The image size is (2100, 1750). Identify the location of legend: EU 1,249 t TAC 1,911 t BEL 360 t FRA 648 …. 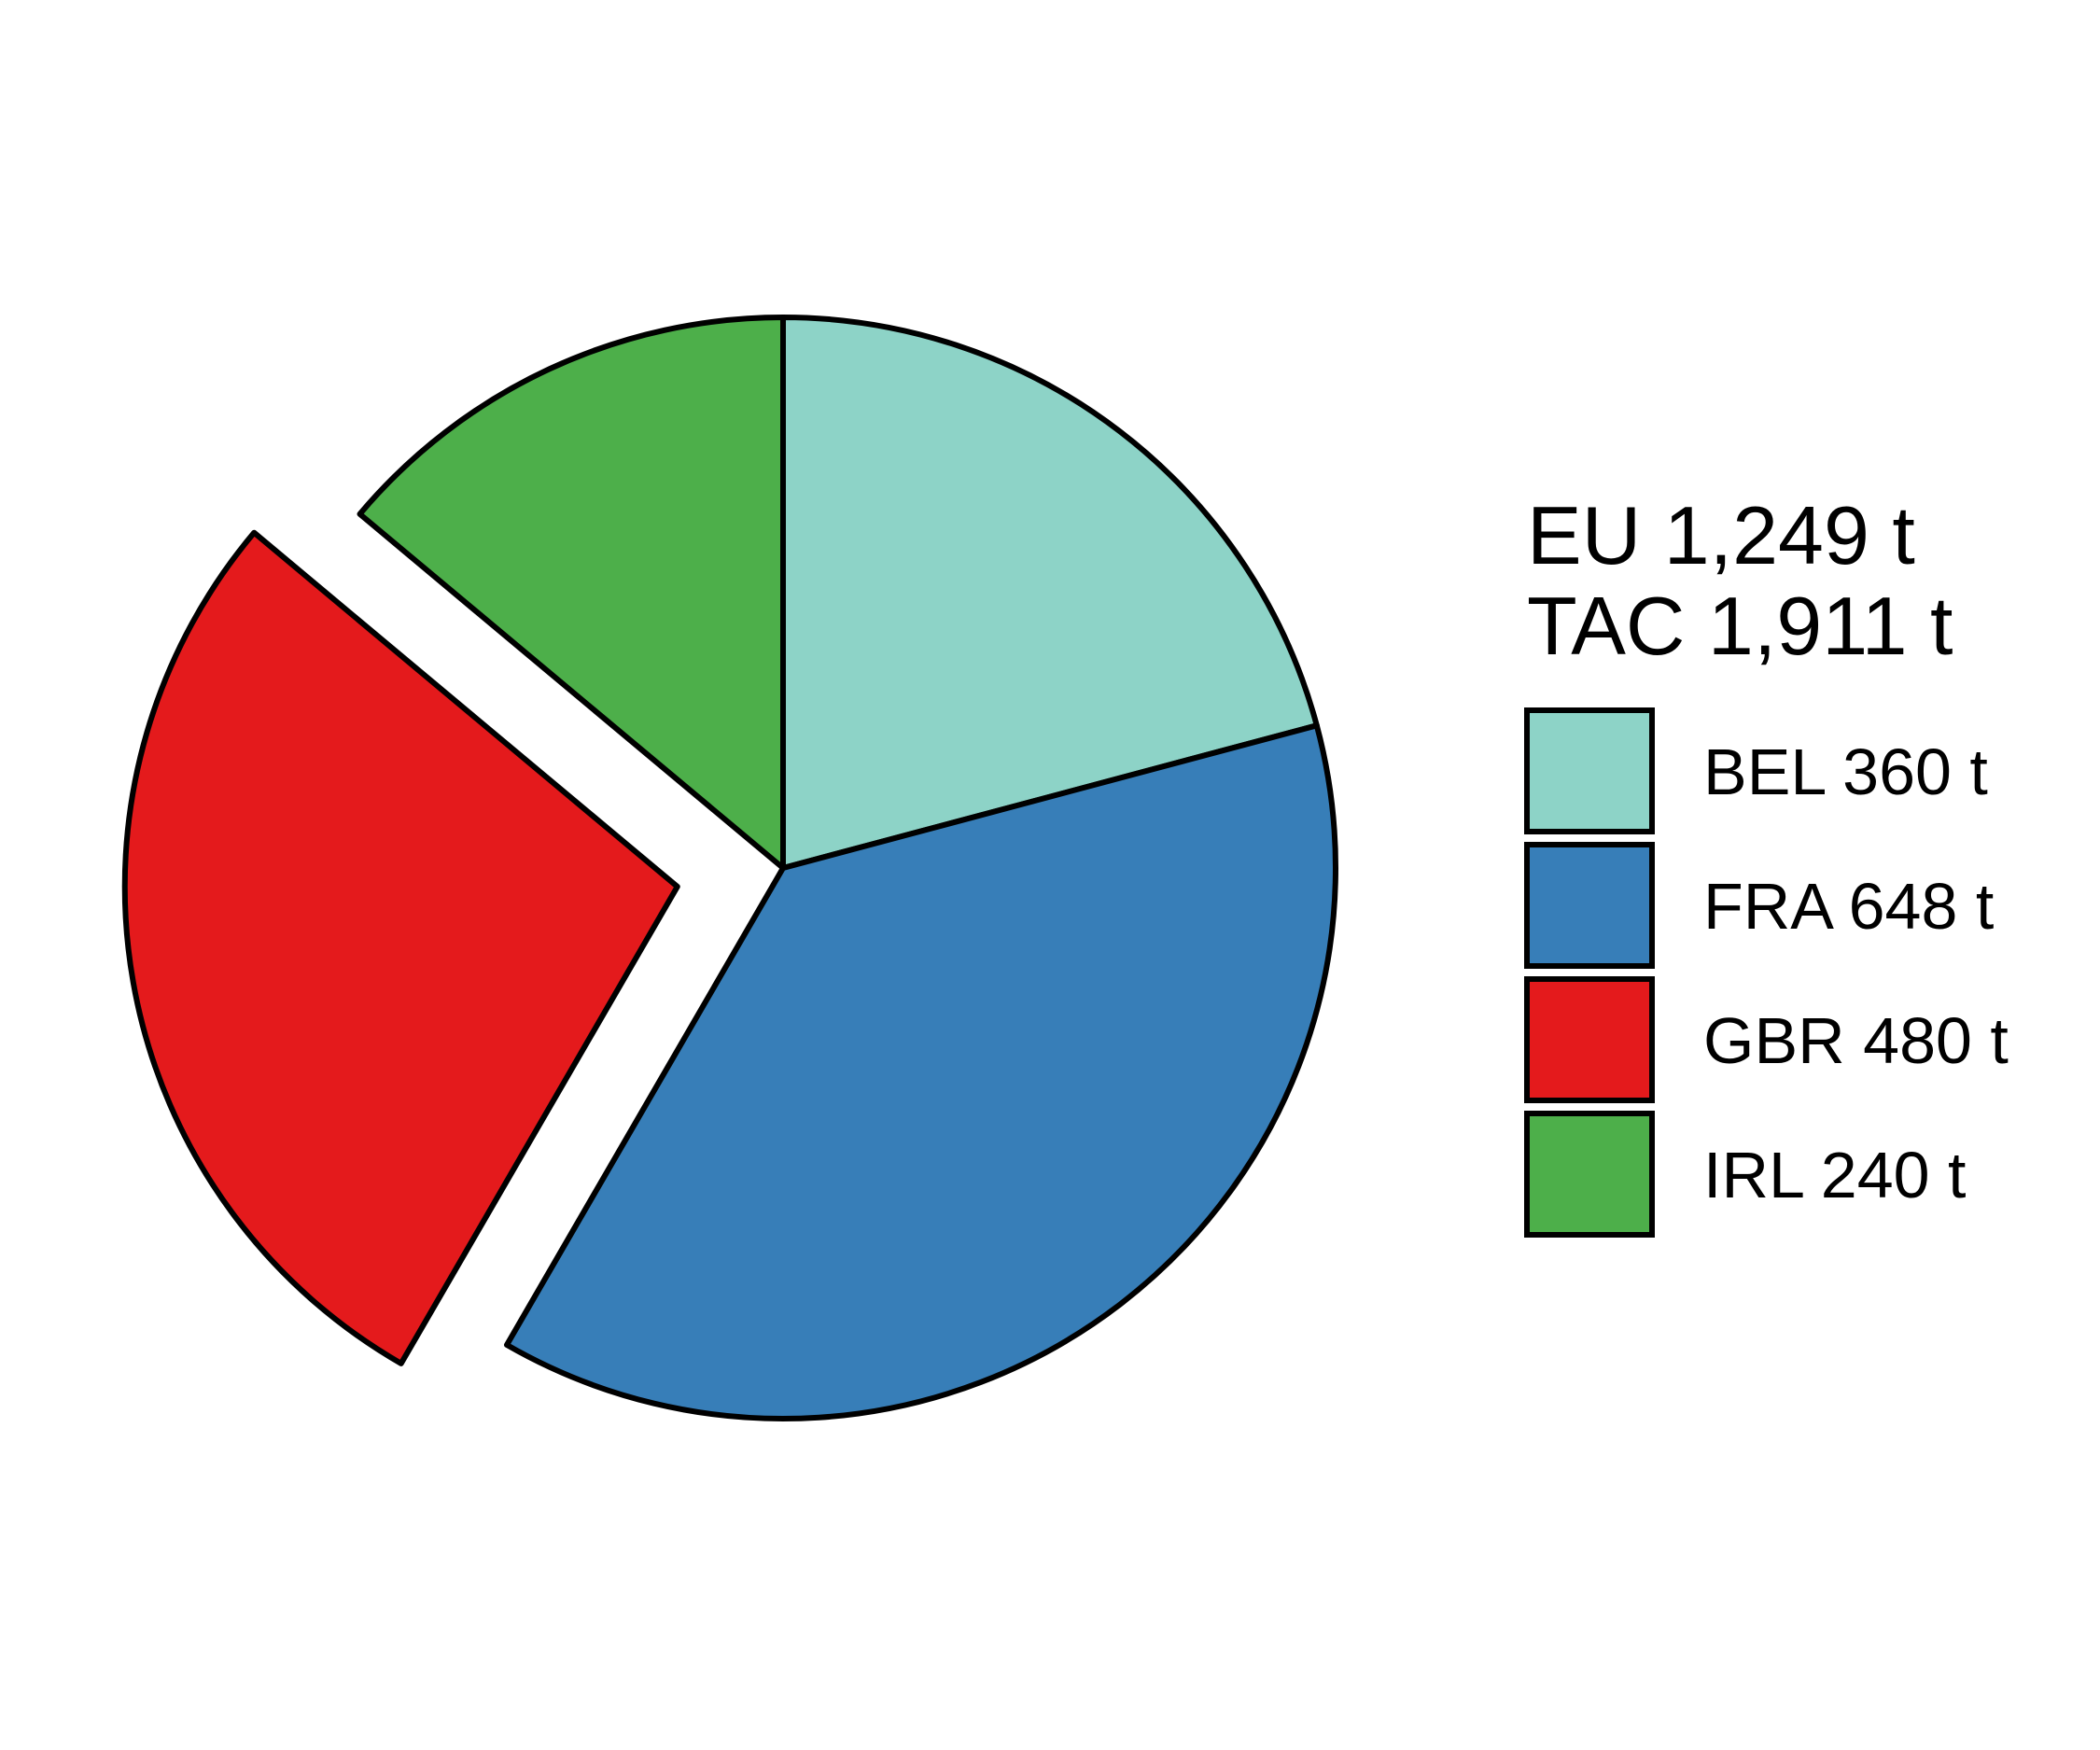
(1766, 863).